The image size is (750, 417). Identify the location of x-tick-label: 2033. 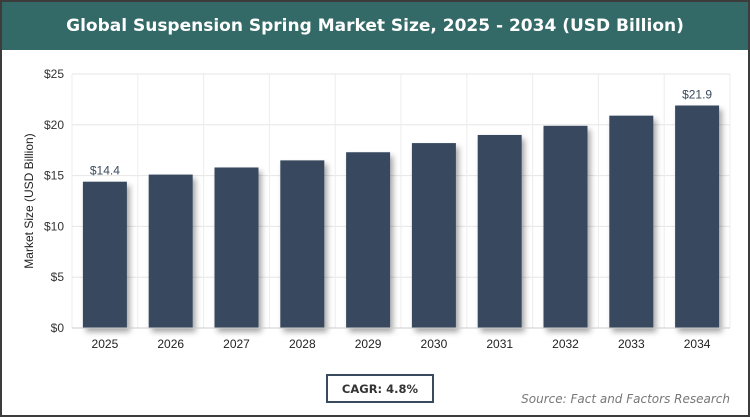
(631, 344).